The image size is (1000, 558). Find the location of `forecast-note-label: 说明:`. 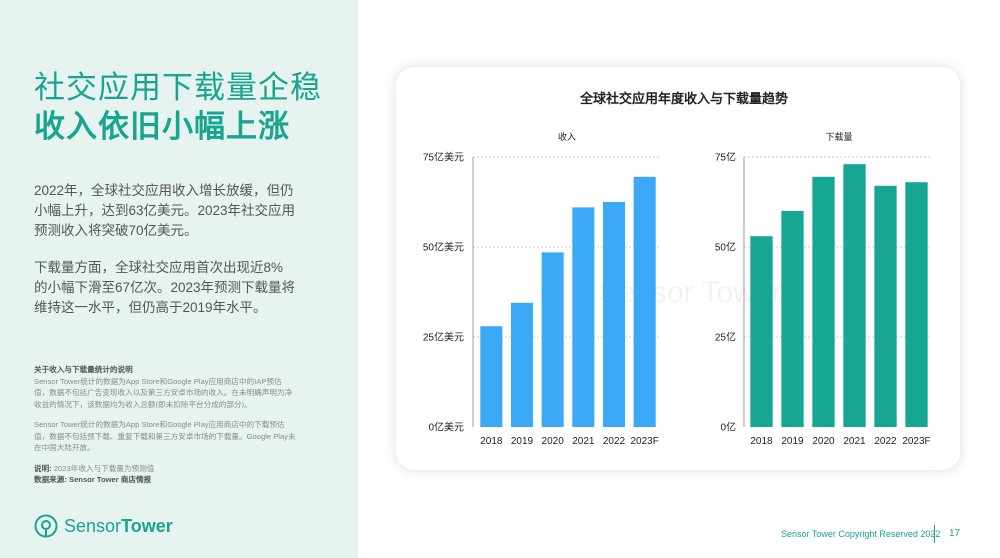

forecast-note-label: 说明: is located at coordinates (43, 468).